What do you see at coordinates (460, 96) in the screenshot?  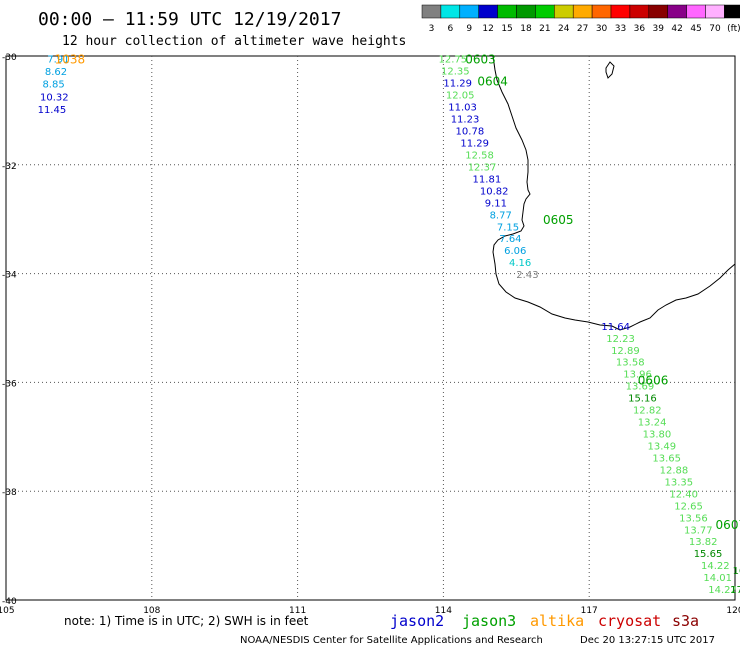 I see `swh-value: 12.05` at bounding box center [460, 96].